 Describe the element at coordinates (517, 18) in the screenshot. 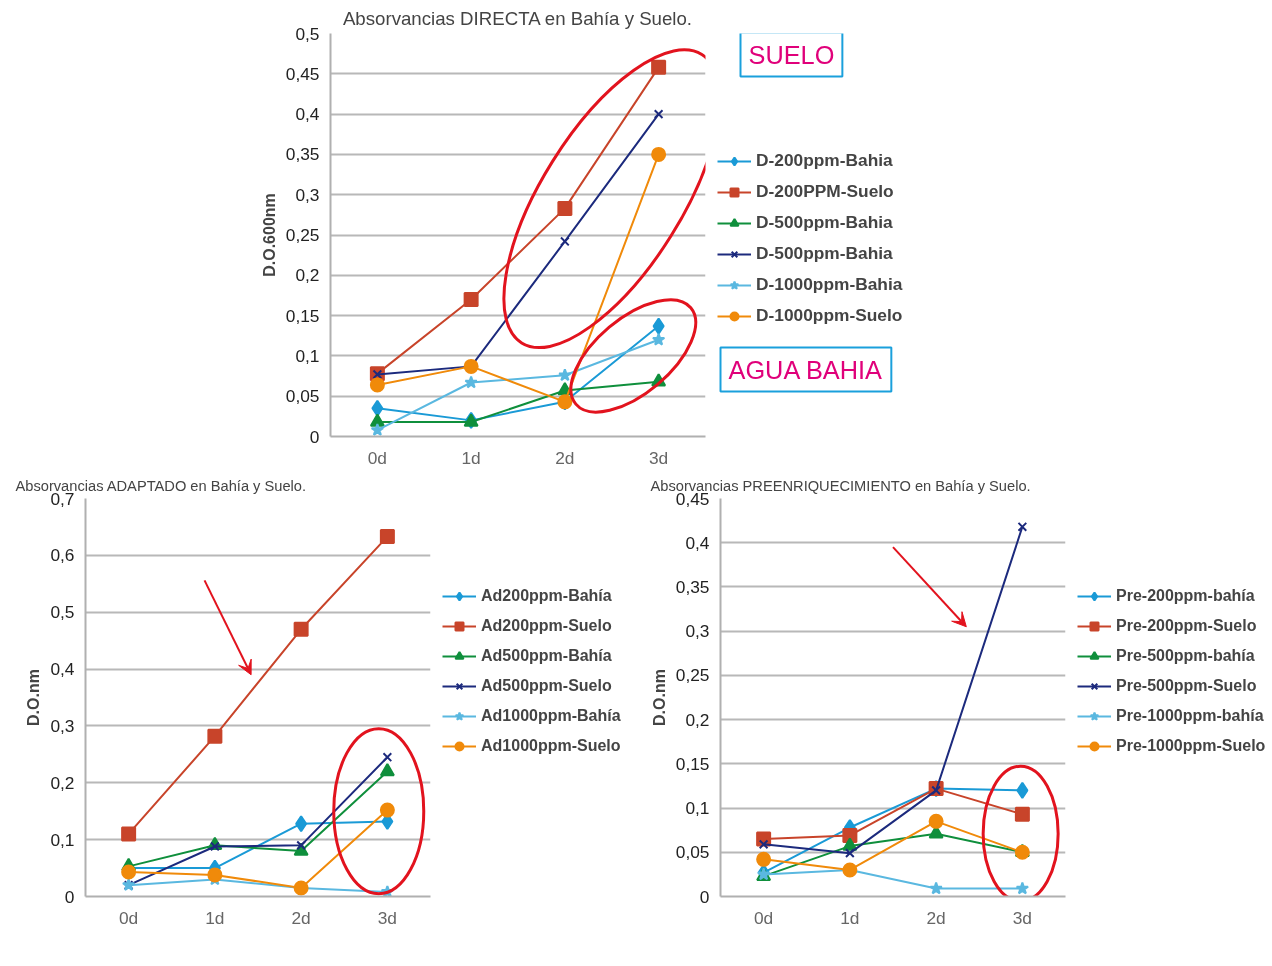

I see `chart-title: Absorvancias DIRECTA en Bahía y Suelo.` at that location.